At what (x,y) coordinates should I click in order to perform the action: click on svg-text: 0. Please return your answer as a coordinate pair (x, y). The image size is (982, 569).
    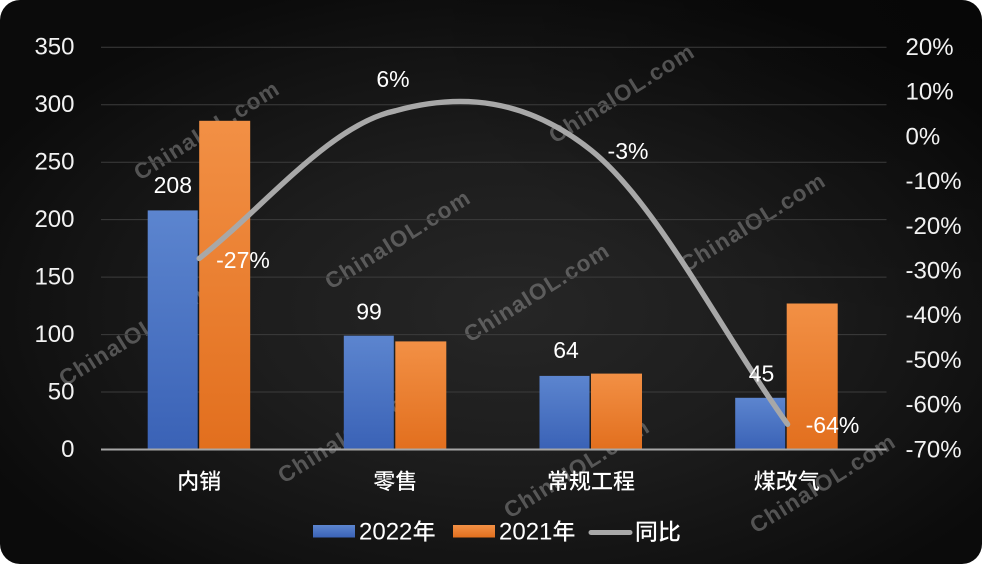
    Looking at the image, I should click on (67, 449).